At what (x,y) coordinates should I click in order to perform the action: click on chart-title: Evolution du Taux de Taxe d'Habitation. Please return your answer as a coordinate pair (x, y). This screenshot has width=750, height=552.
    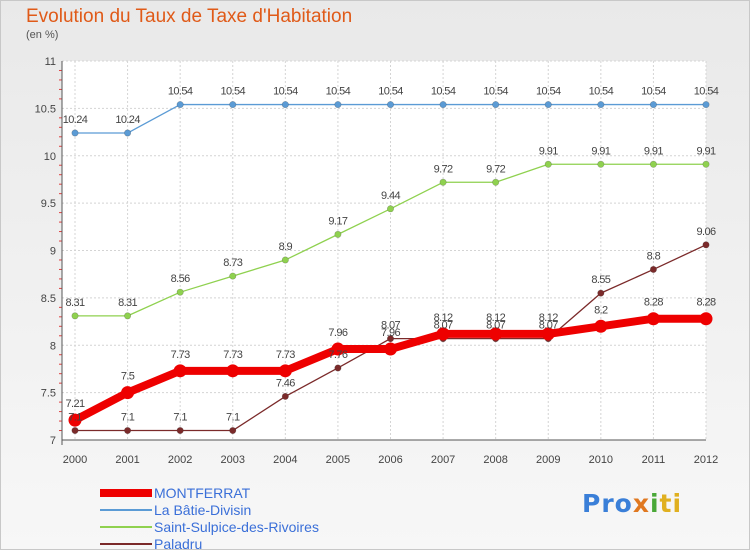
    Looking at the image, I should click on (189, 16).